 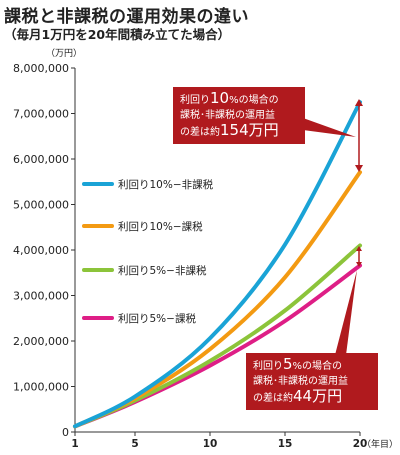 What do you see at coordinates (285, 444) in the screenshot?
I see `x-tick-label: 15` at bounding box center [285, 444].